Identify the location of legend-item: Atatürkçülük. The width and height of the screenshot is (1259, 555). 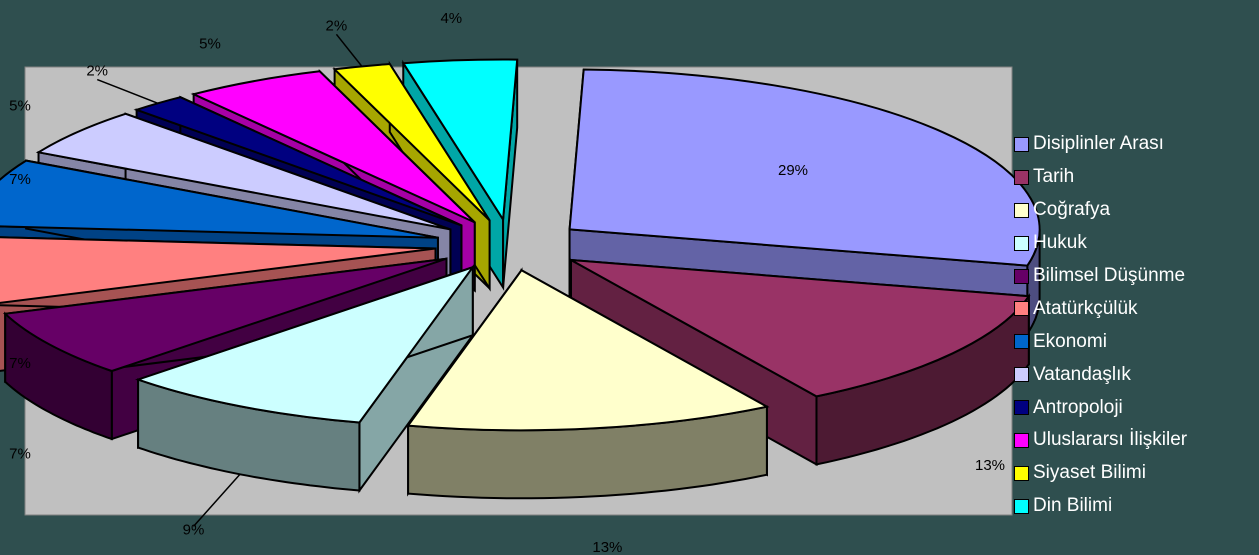
(1134, 308).